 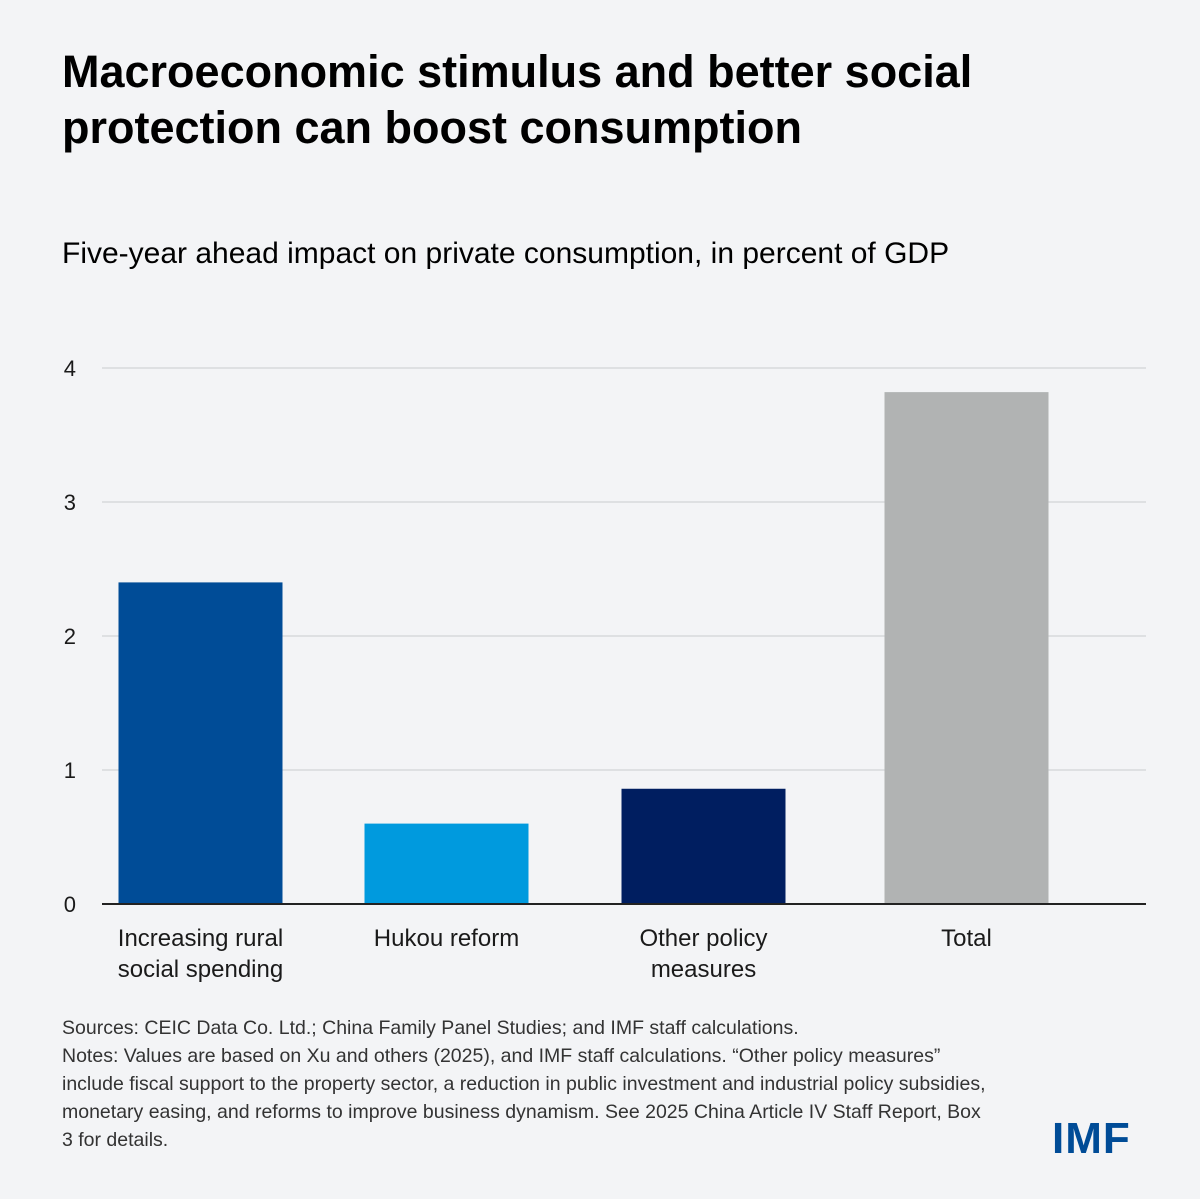 I want to click on x-tick-label: Other policy, so click(x=703, y=938).